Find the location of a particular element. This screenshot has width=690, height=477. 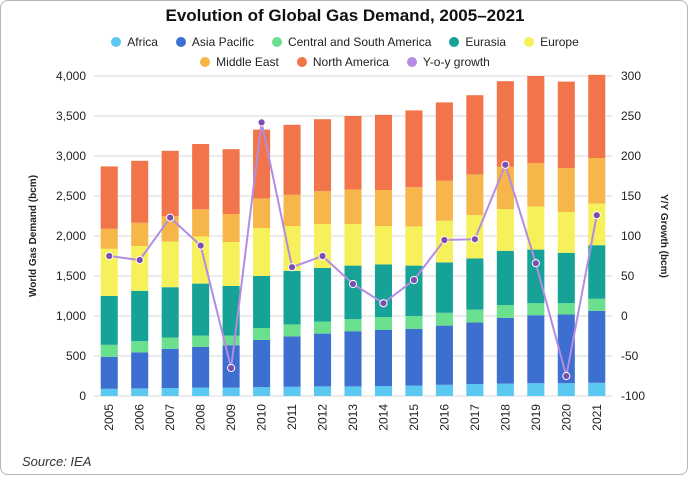

x-tick-label: 2016 is located at coordinates (444, 417).